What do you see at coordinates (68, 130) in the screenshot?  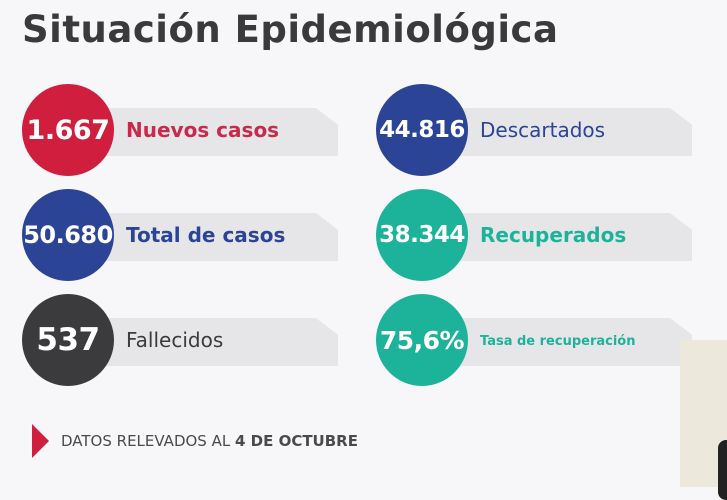 I see `value-circle: 1.667` at bounding box center [68, 130].